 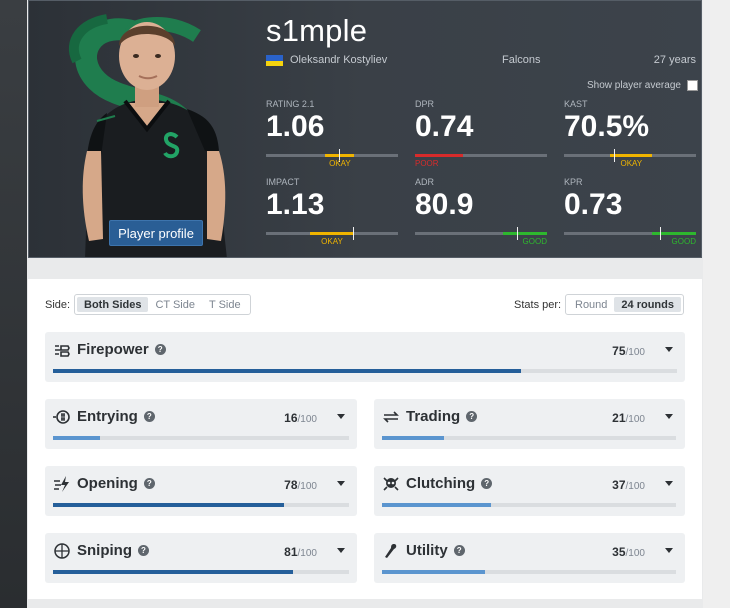 I want to click on player-age: 27 years, so click(x=674, y=60).